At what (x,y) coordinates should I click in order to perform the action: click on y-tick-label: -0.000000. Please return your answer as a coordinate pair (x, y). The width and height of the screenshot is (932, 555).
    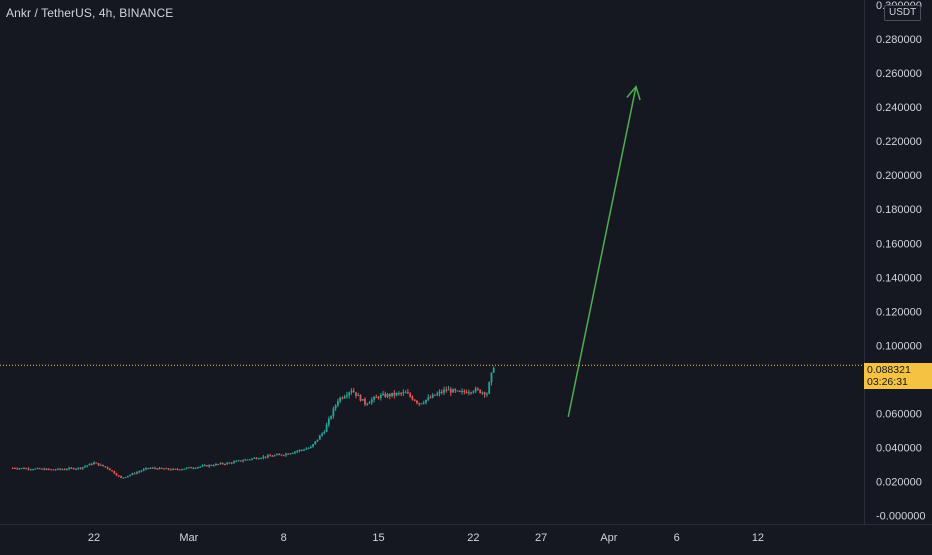
    Looking at the image, I should click on (901, 517).